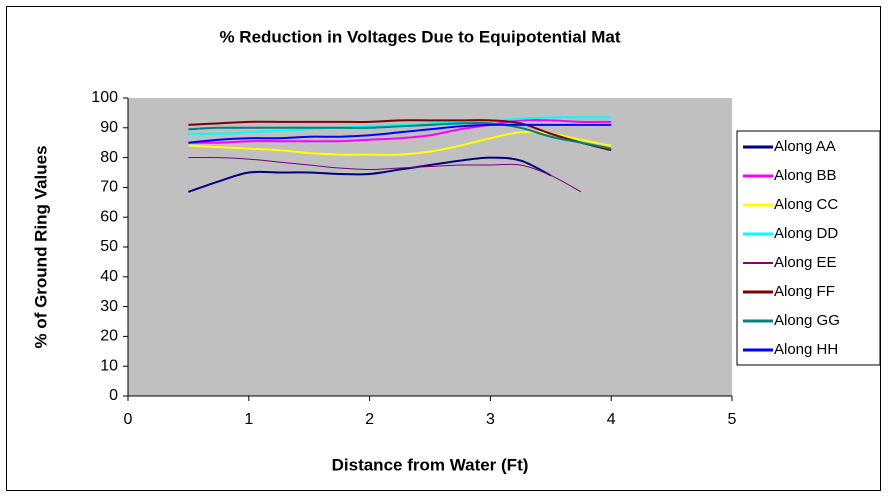  I want to click on y-tick-label: 40, so click(109, 276).